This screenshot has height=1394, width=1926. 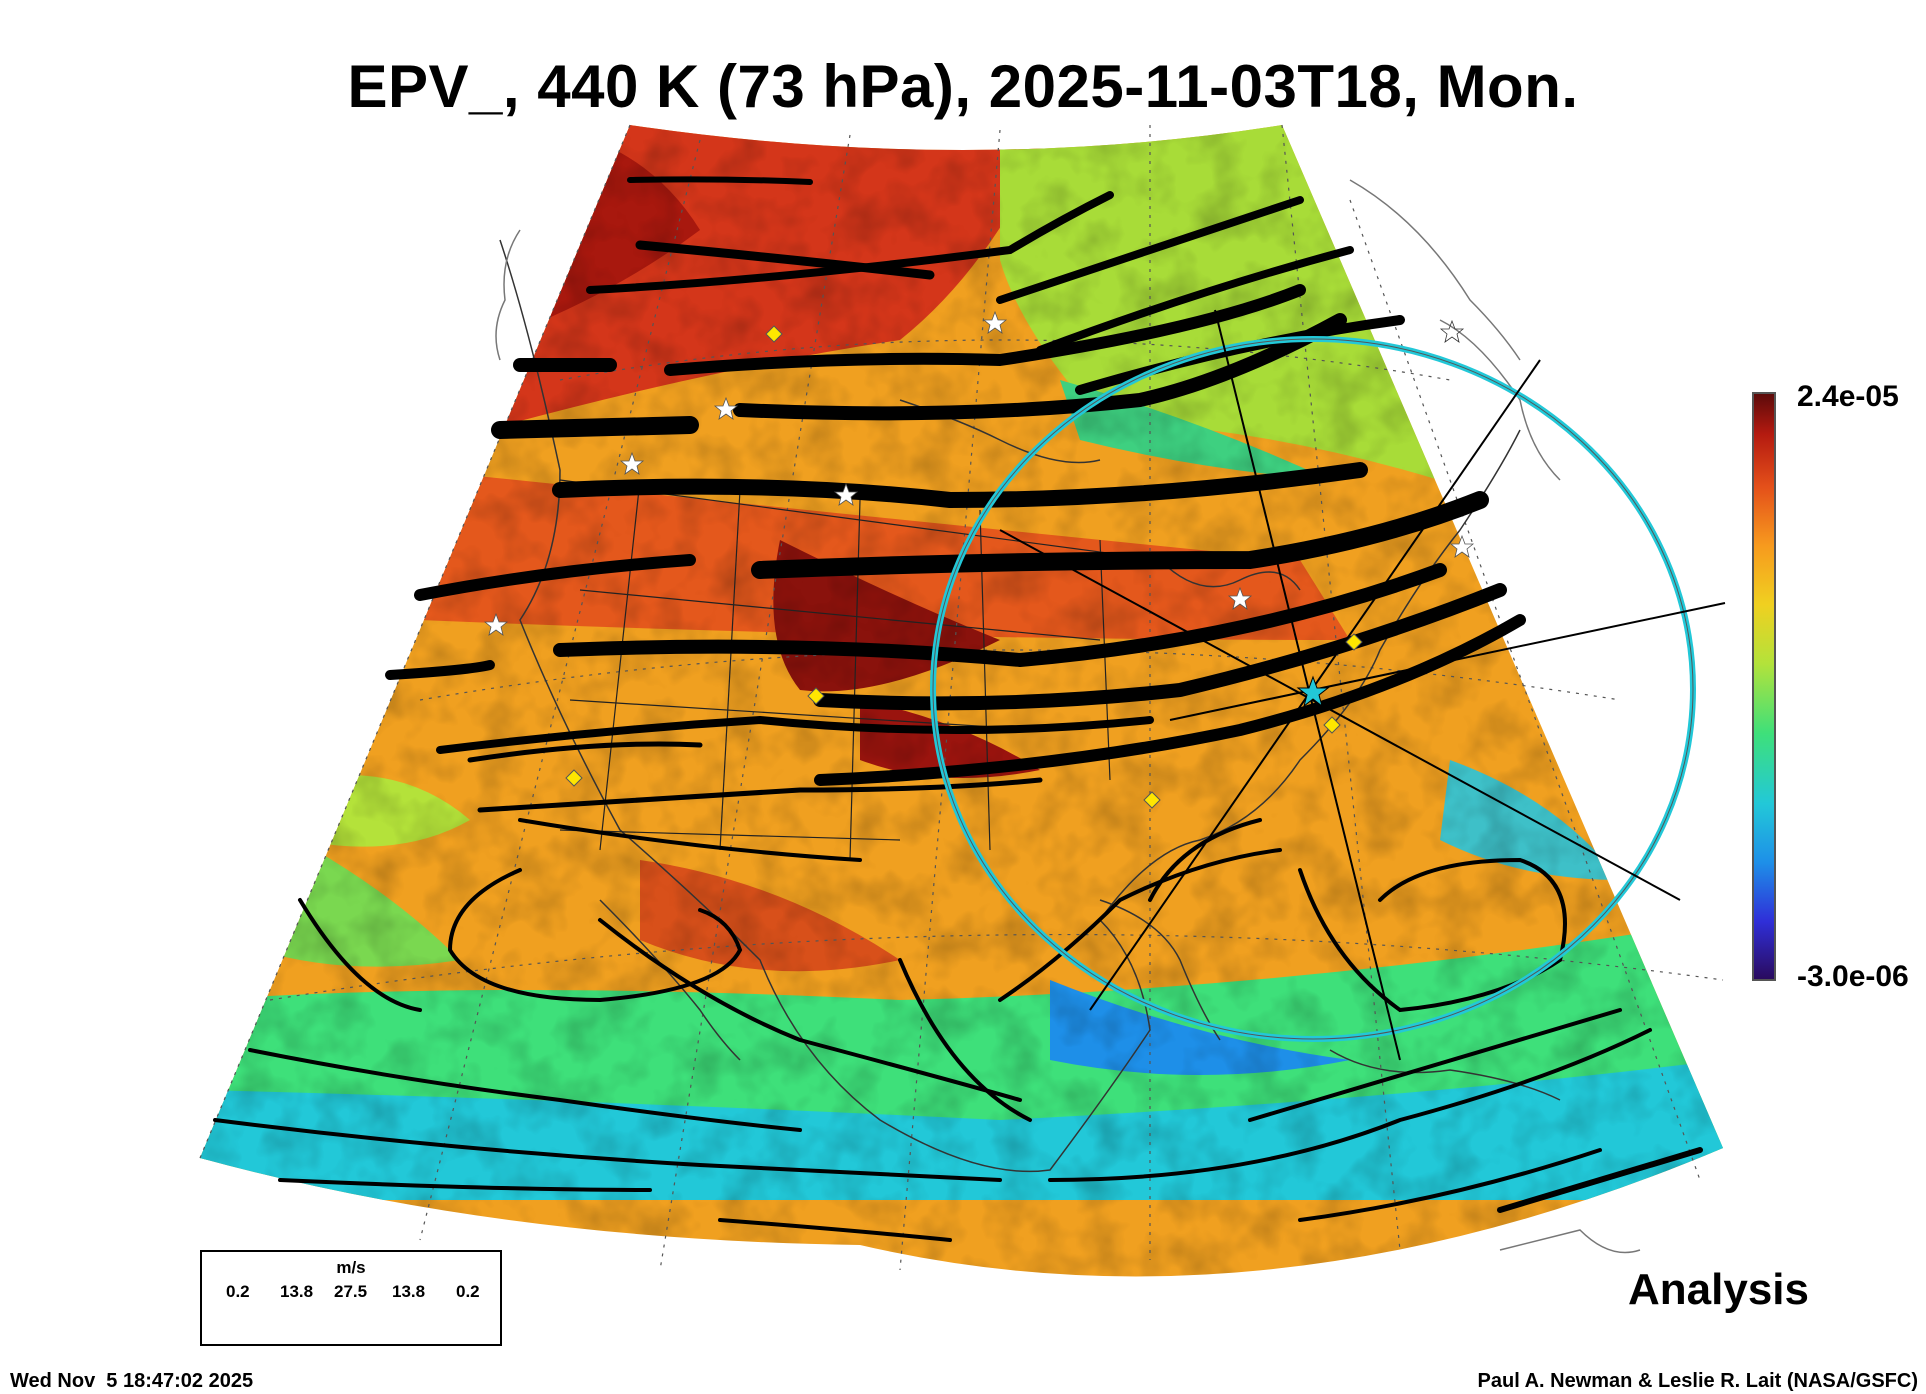 What do you see at coordinates (979, 473) in the screenshot?
I see `star-markers` at bounding box center [979, 473].